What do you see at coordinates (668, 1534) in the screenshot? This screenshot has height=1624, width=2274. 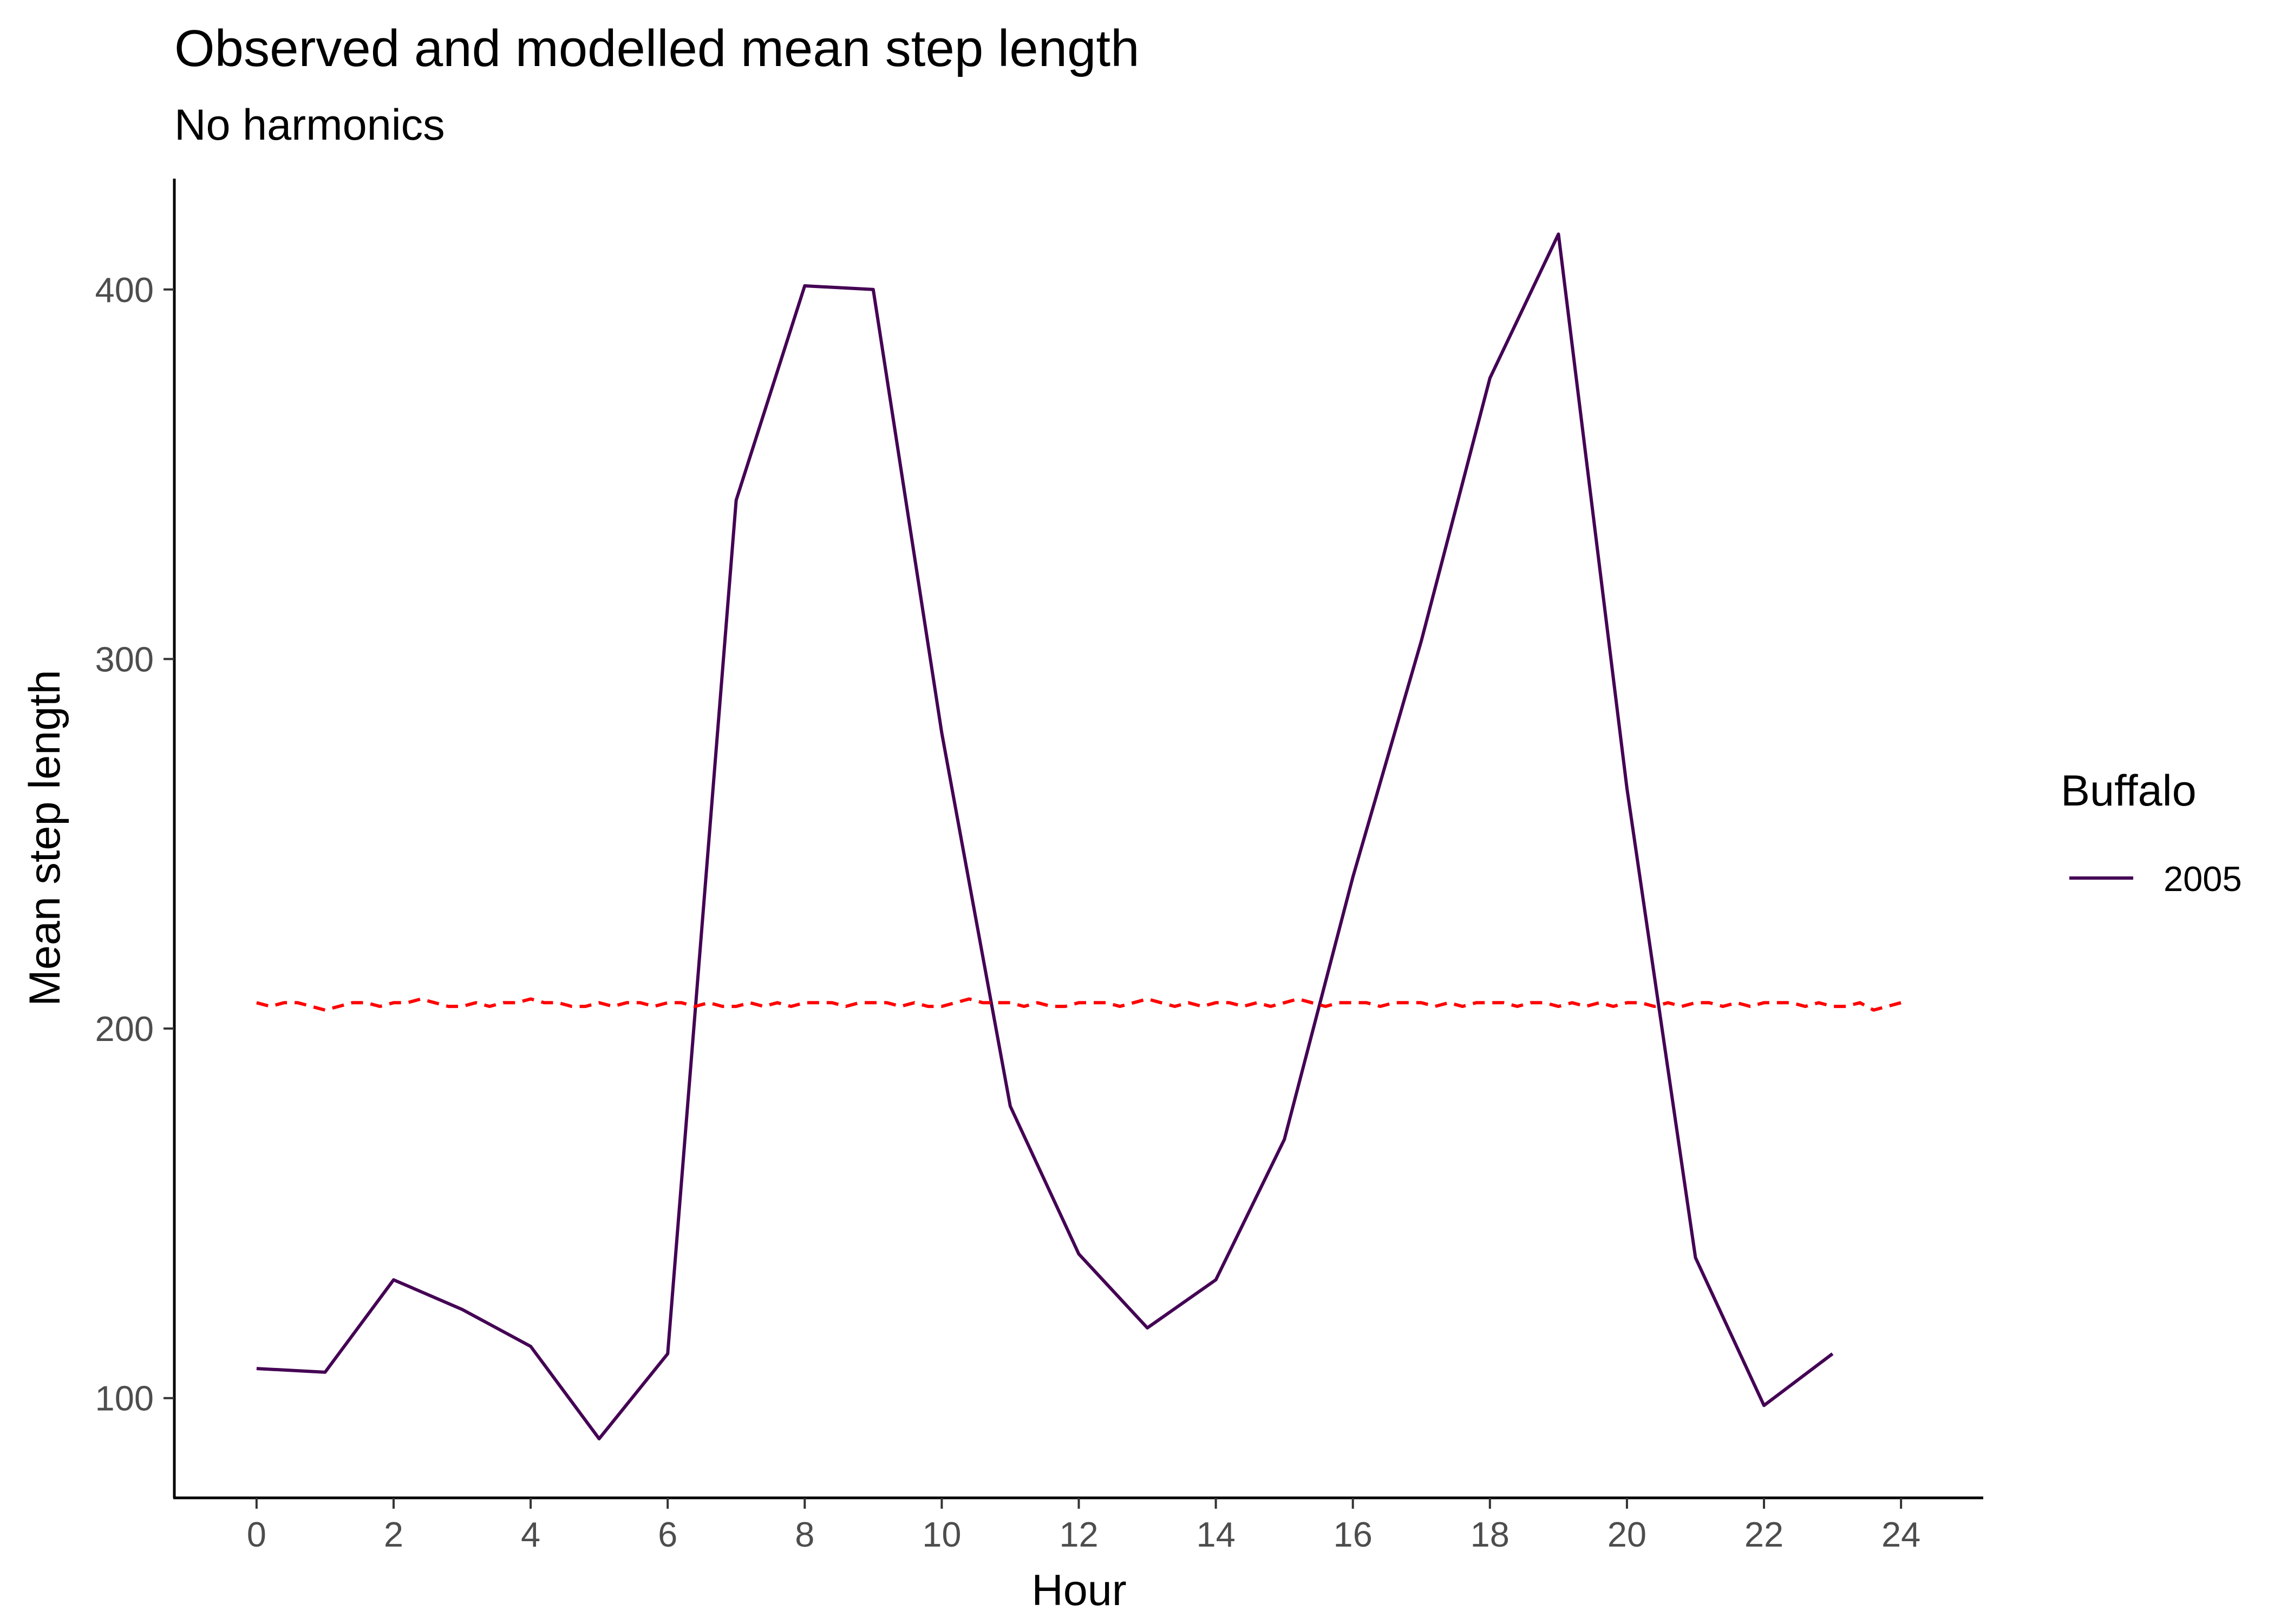 I see `x-tick-label: 6` at bounding box center [668, 1534].